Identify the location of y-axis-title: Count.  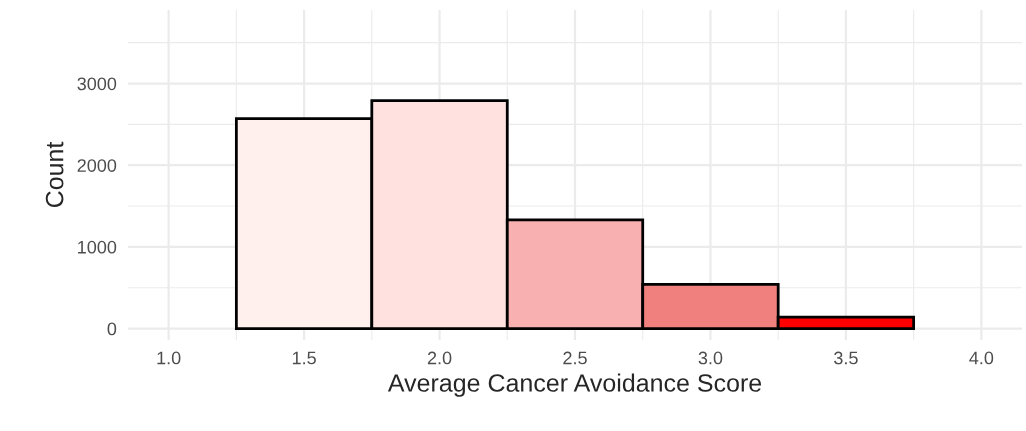
(54, 174).